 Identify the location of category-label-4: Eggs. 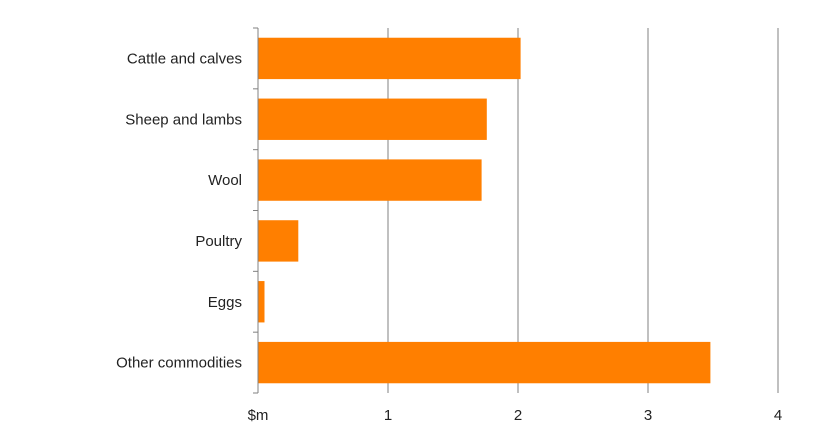
(225, 302).